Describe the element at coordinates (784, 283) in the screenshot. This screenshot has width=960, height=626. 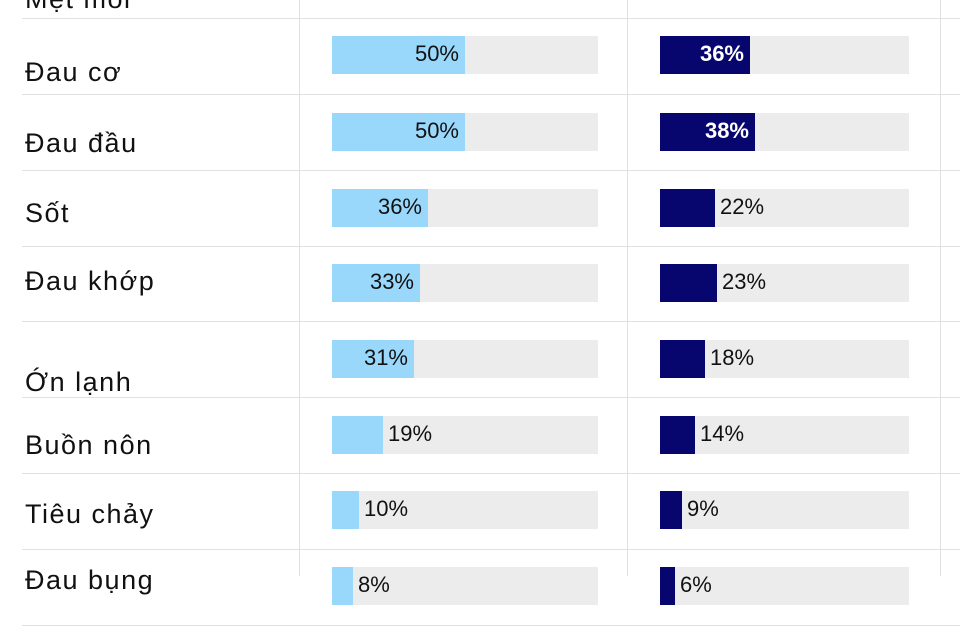
I see `bar-track: 23%` at that location.